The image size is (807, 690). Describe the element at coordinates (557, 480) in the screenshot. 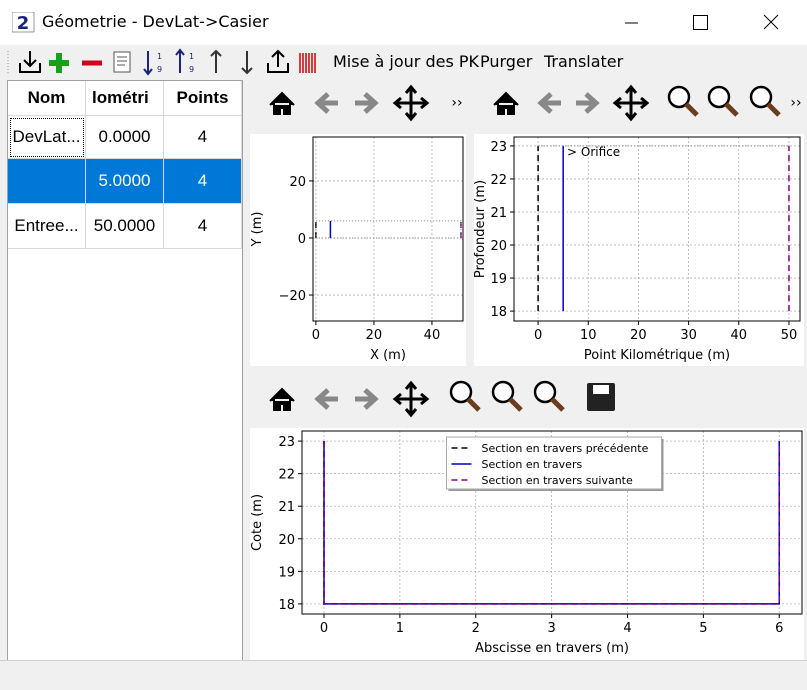

I see `legend-label: Section en travers suivante` at that location.